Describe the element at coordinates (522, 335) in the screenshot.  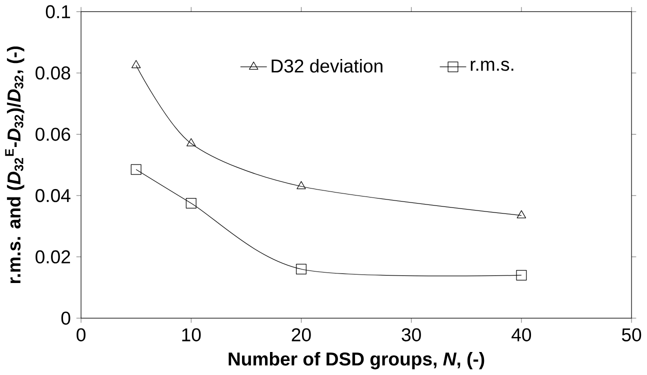
I see `x-tick-label: 40` at that location.